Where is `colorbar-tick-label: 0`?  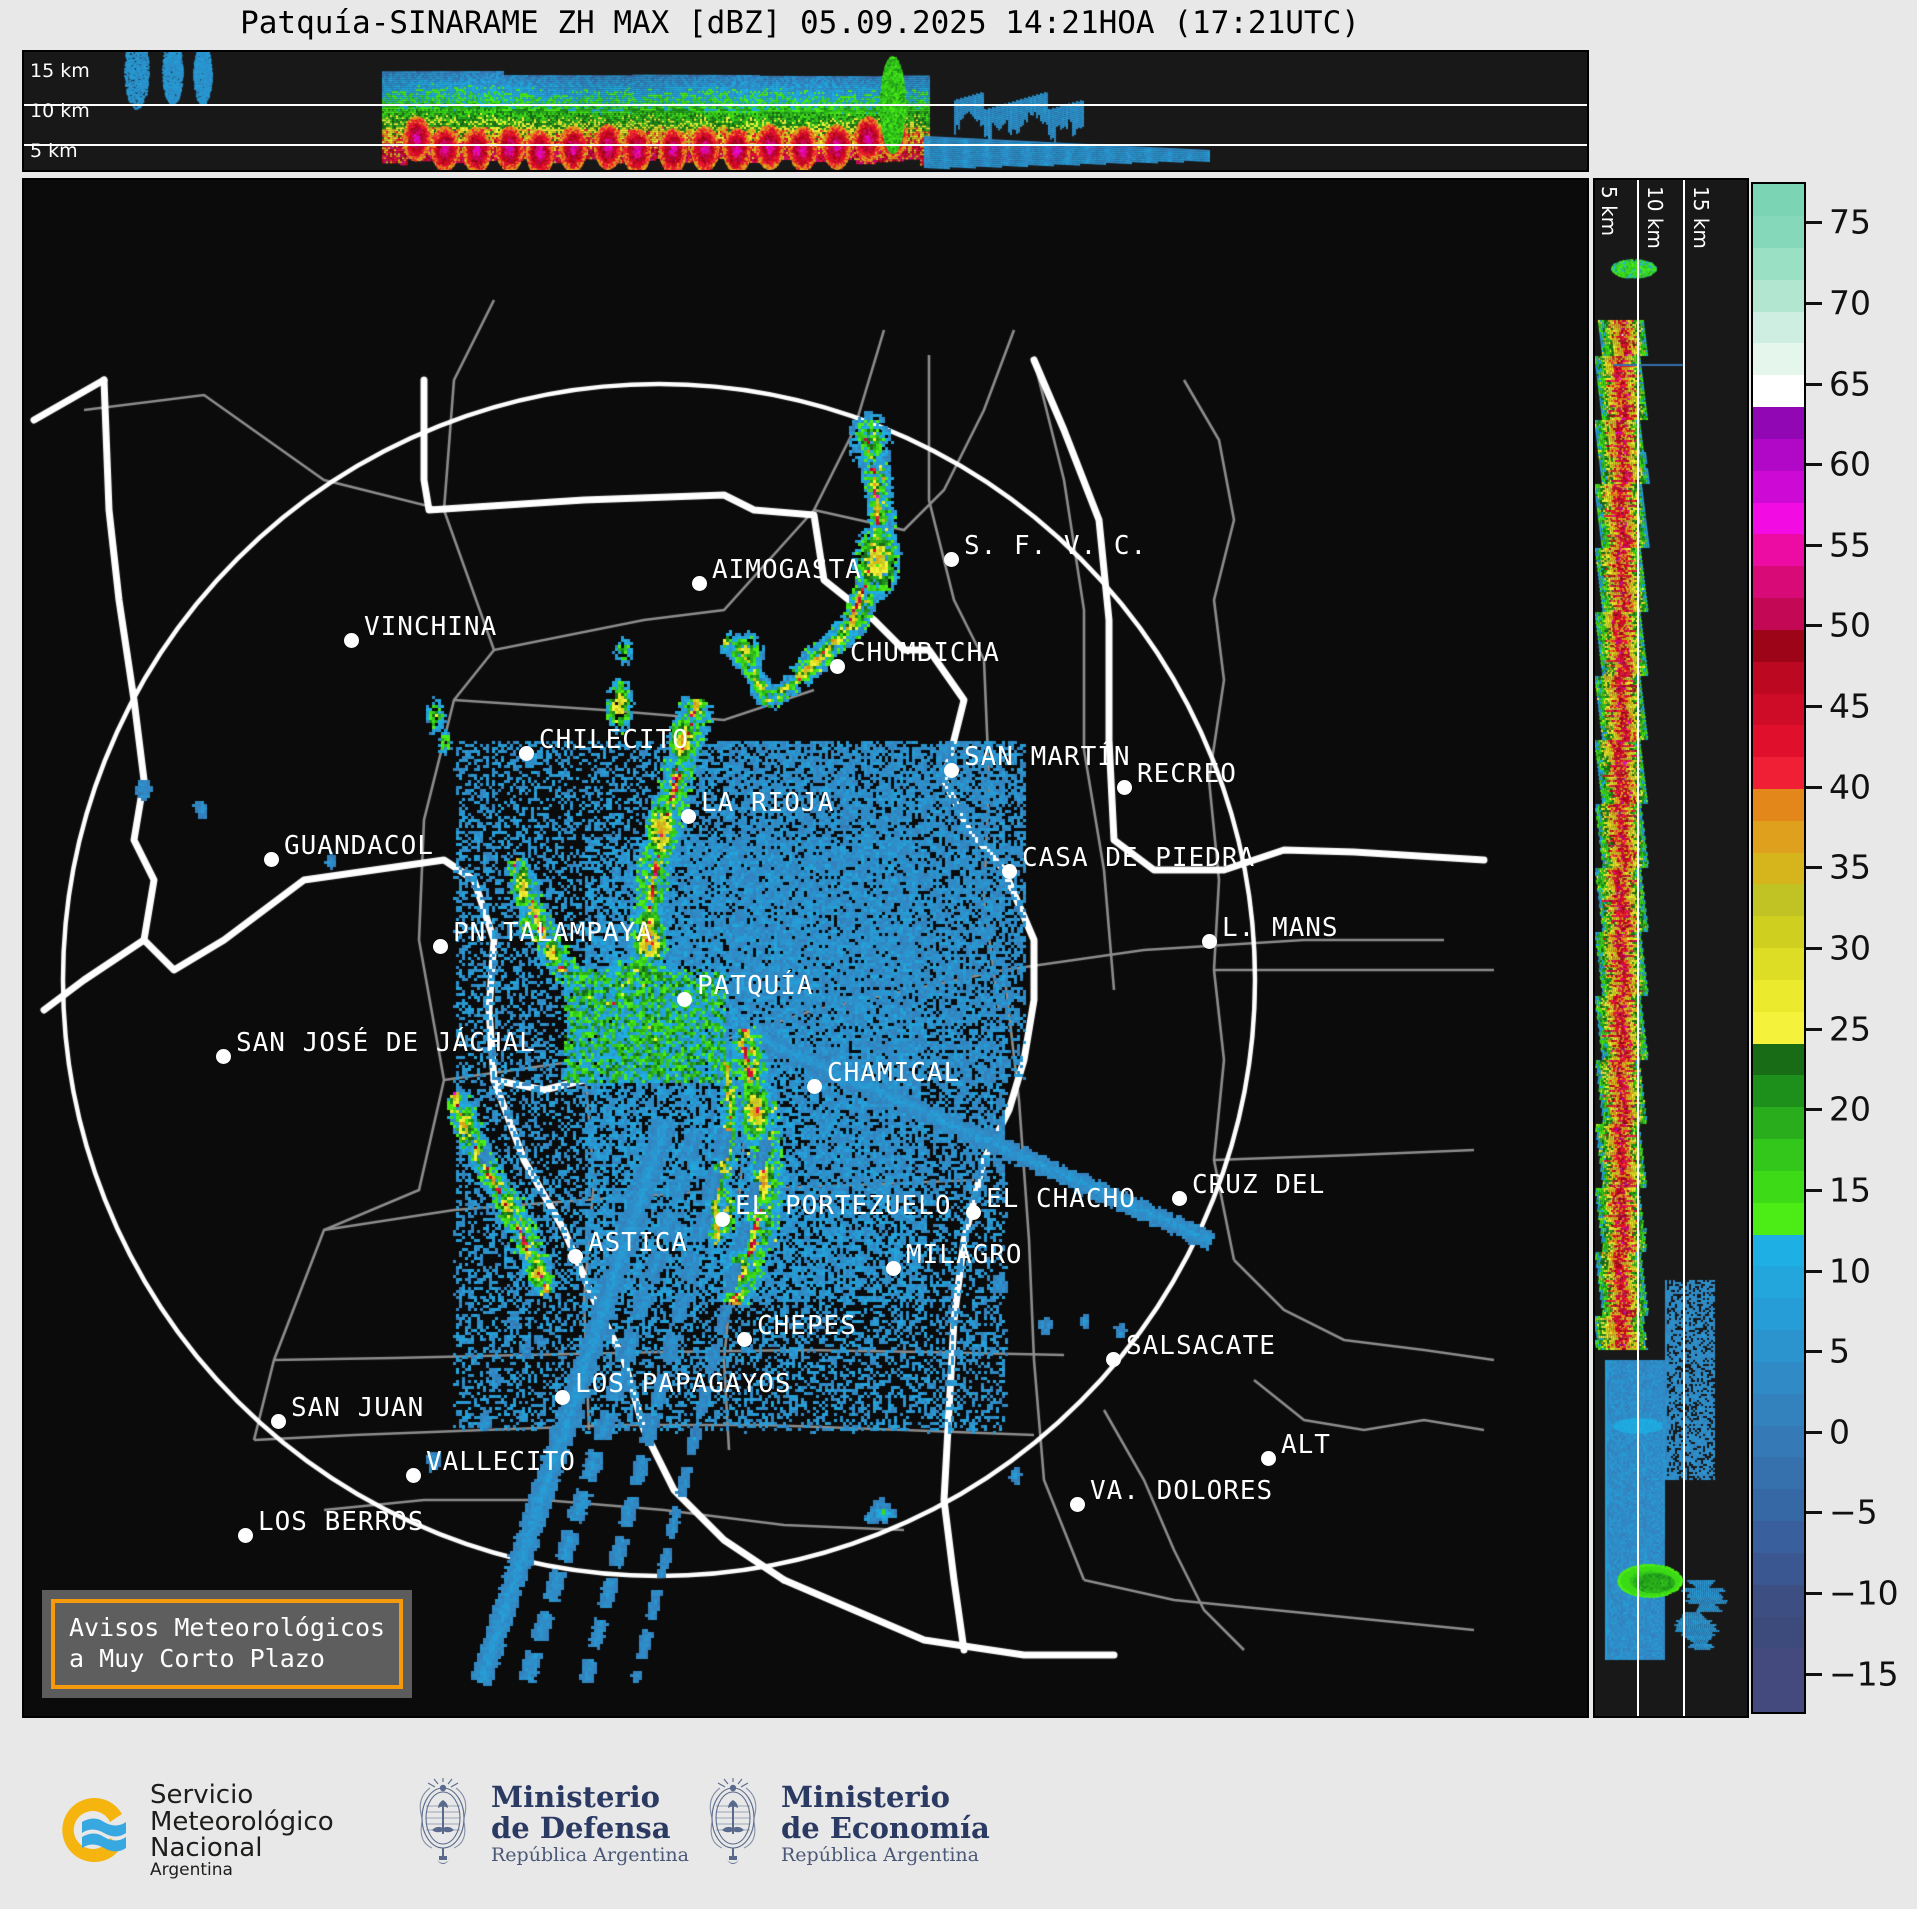
colorbar-tick-label: 0 is located at coordinates (1839, 1432).